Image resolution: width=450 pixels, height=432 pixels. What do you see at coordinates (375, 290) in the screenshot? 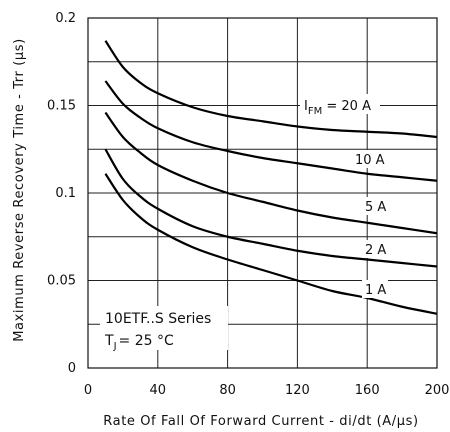
I see `curve-label-1a: 1 A` at bounding box center [375, 290].